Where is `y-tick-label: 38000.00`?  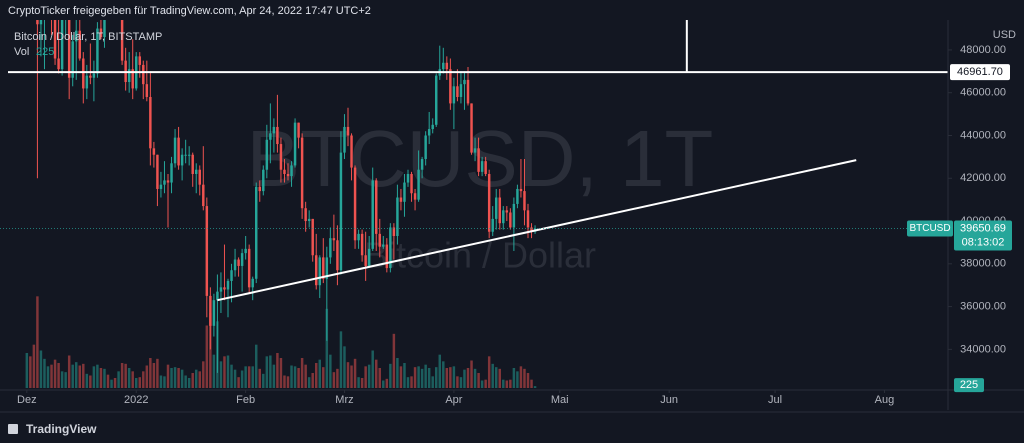
y-tick-label: 38000.00 is located at coordinates (983, 264).